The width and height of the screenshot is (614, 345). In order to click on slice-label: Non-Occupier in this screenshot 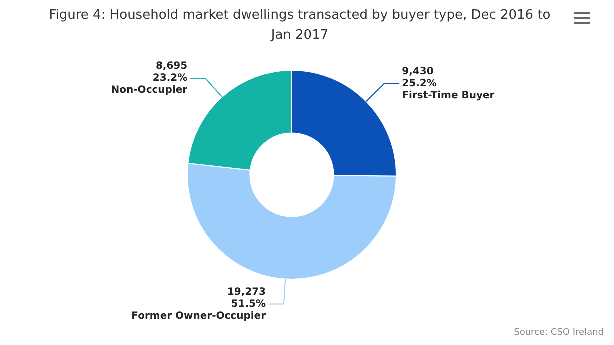, I will do `click(149, 90)`.